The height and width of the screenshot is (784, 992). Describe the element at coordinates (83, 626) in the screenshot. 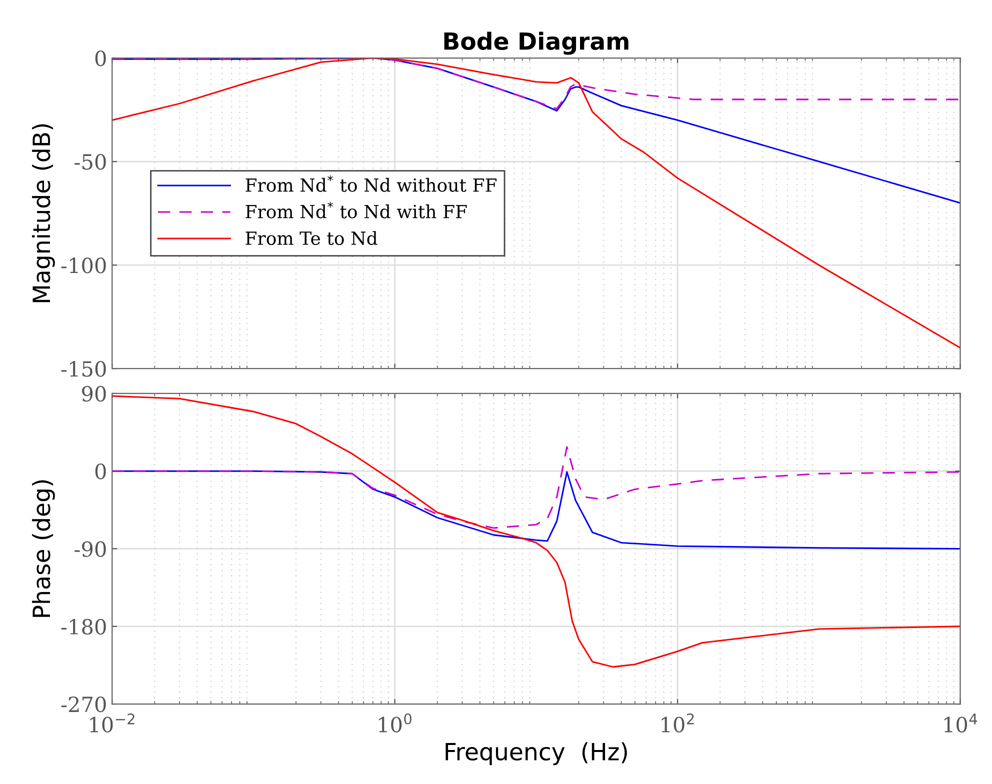

I see `y-tick-label: -180` at that location.